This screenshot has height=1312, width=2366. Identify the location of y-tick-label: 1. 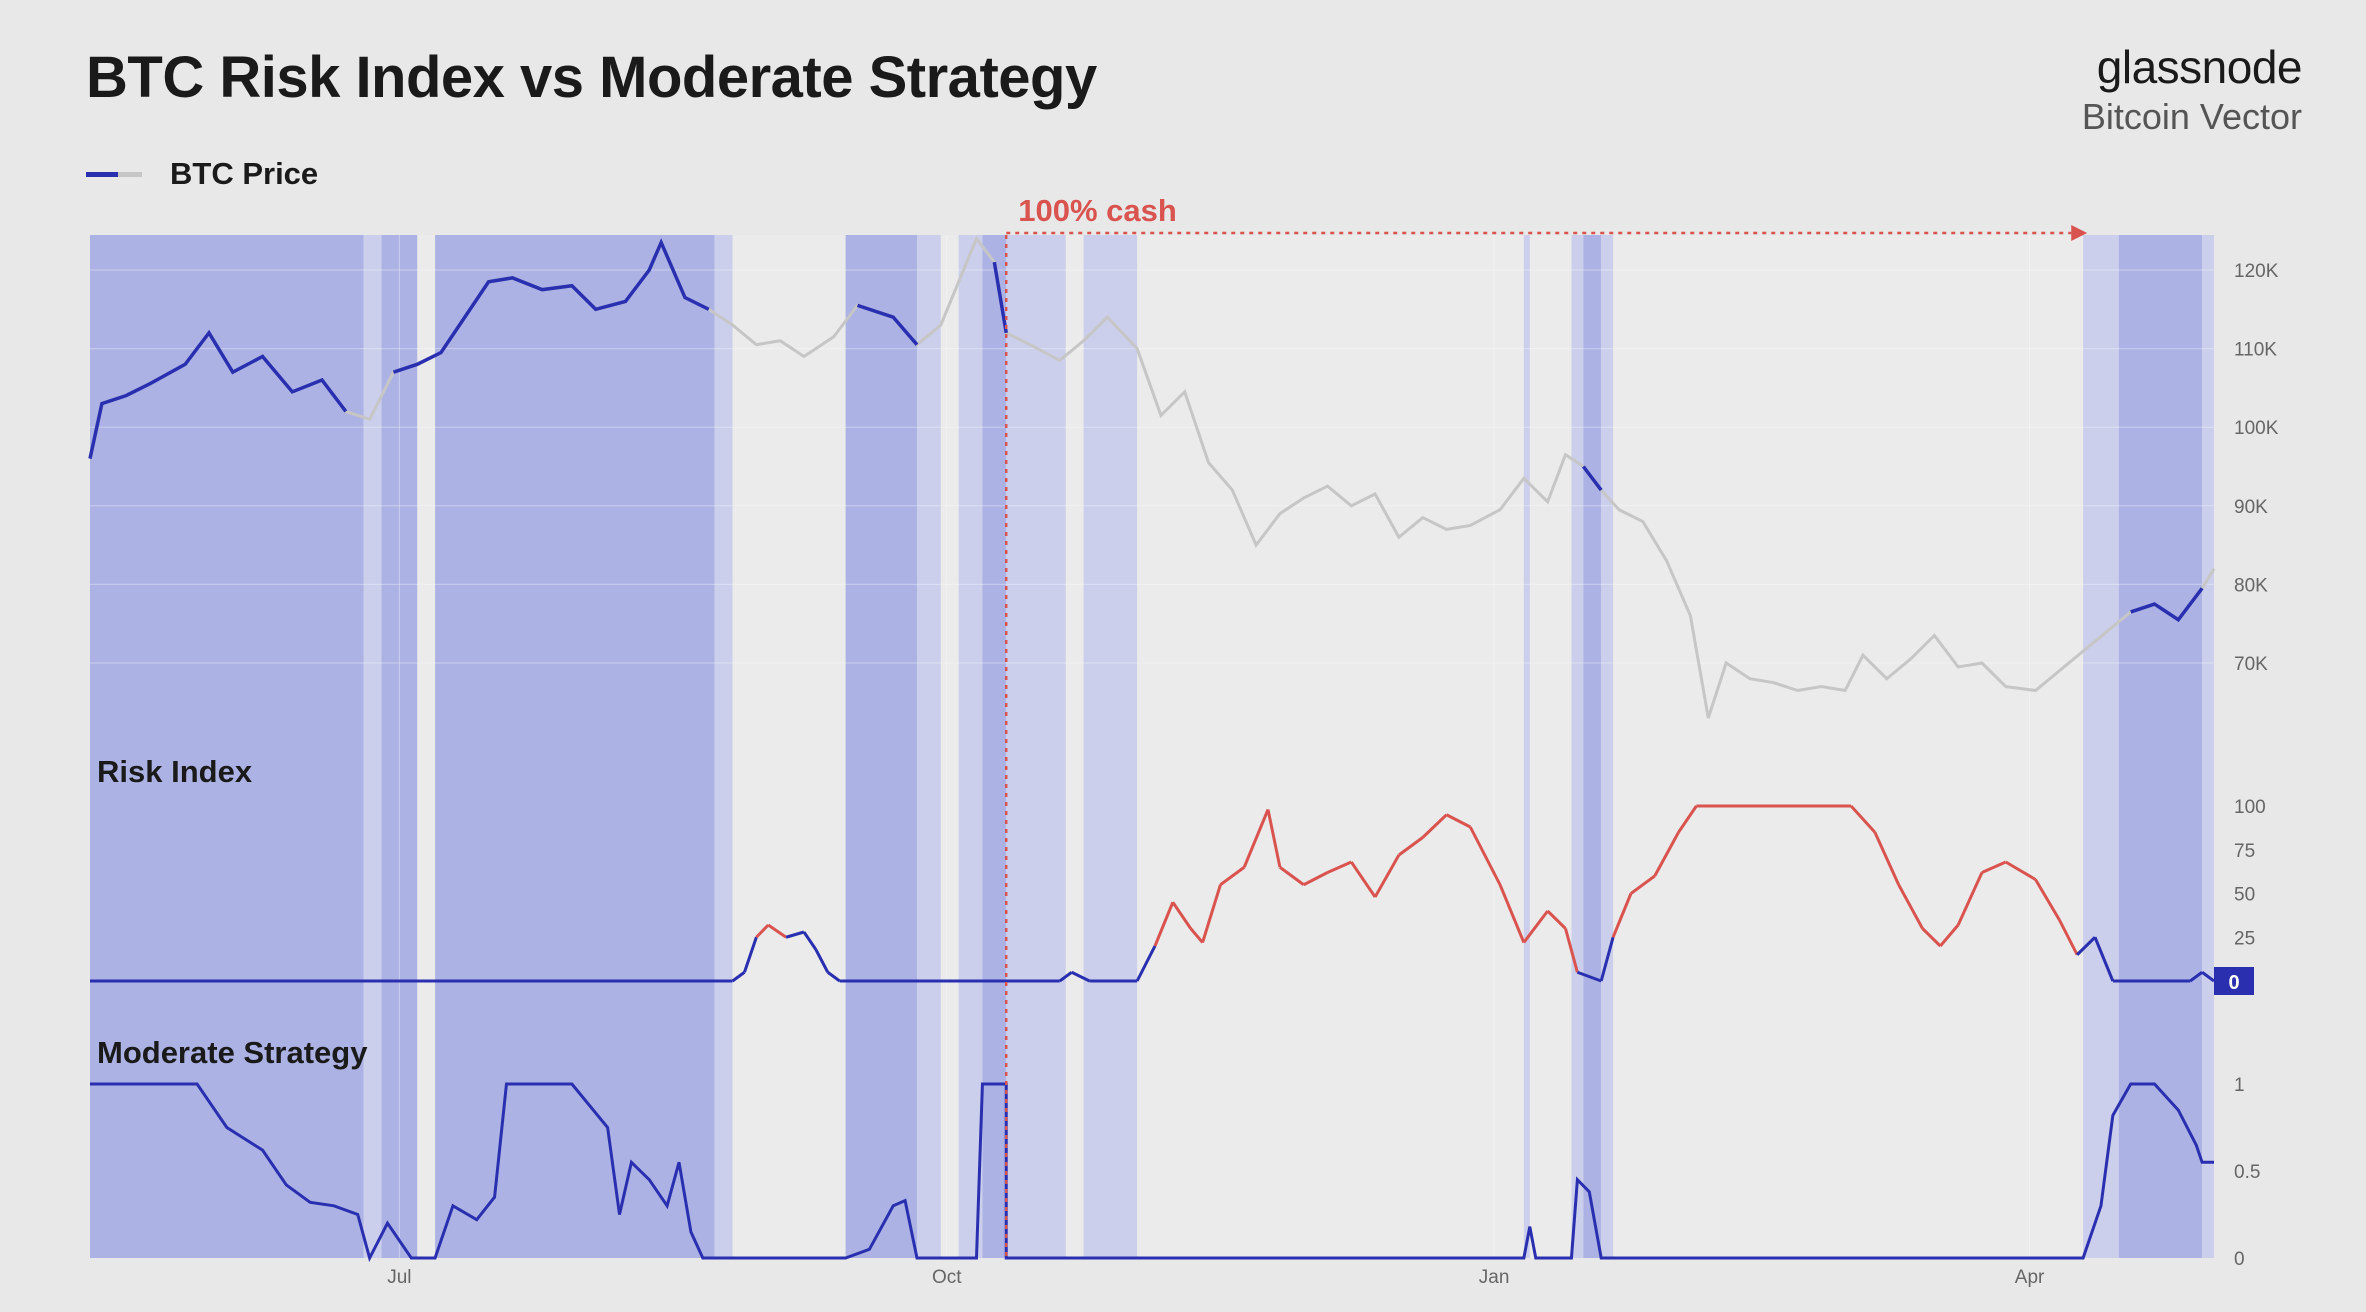
(2239, 1085).